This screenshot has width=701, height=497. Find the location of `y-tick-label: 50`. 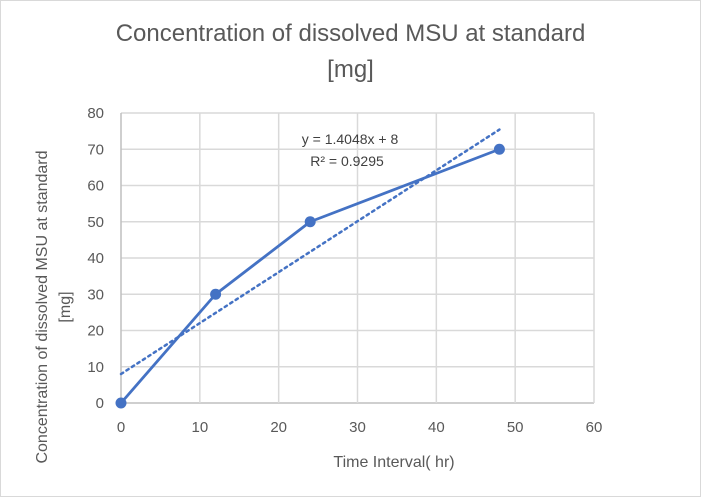

y-tick-label: 50 is located at coordinates (95, 222).